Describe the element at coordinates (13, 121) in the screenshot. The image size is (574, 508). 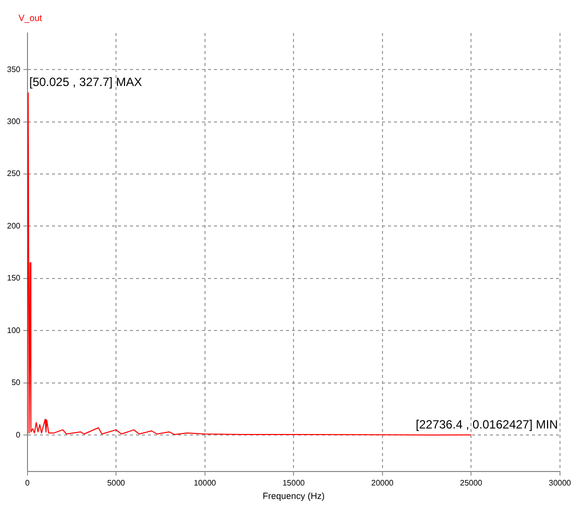
I see `y-tick-label: 300` at that location.